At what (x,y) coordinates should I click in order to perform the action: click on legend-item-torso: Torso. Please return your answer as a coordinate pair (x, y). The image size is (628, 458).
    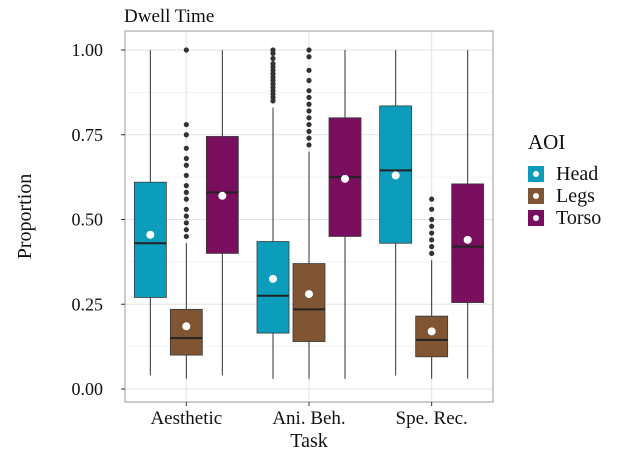
    Looking at the image, I should click on (564, 218).